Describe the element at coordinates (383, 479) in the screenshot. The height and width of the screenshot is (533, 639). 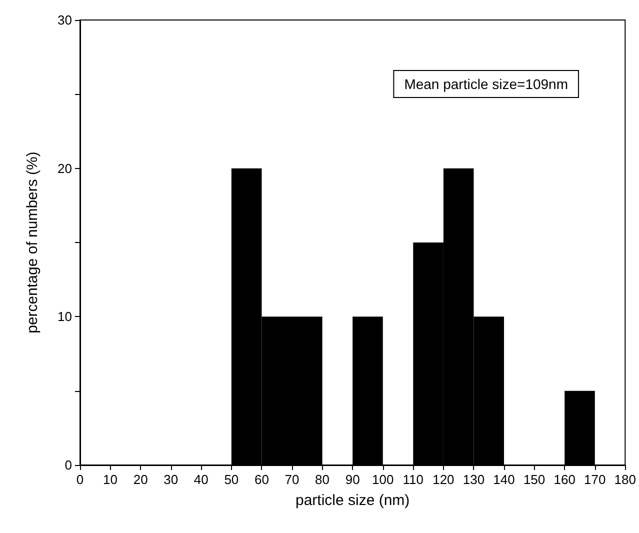
I see `x-tick-label: 100` at that location.